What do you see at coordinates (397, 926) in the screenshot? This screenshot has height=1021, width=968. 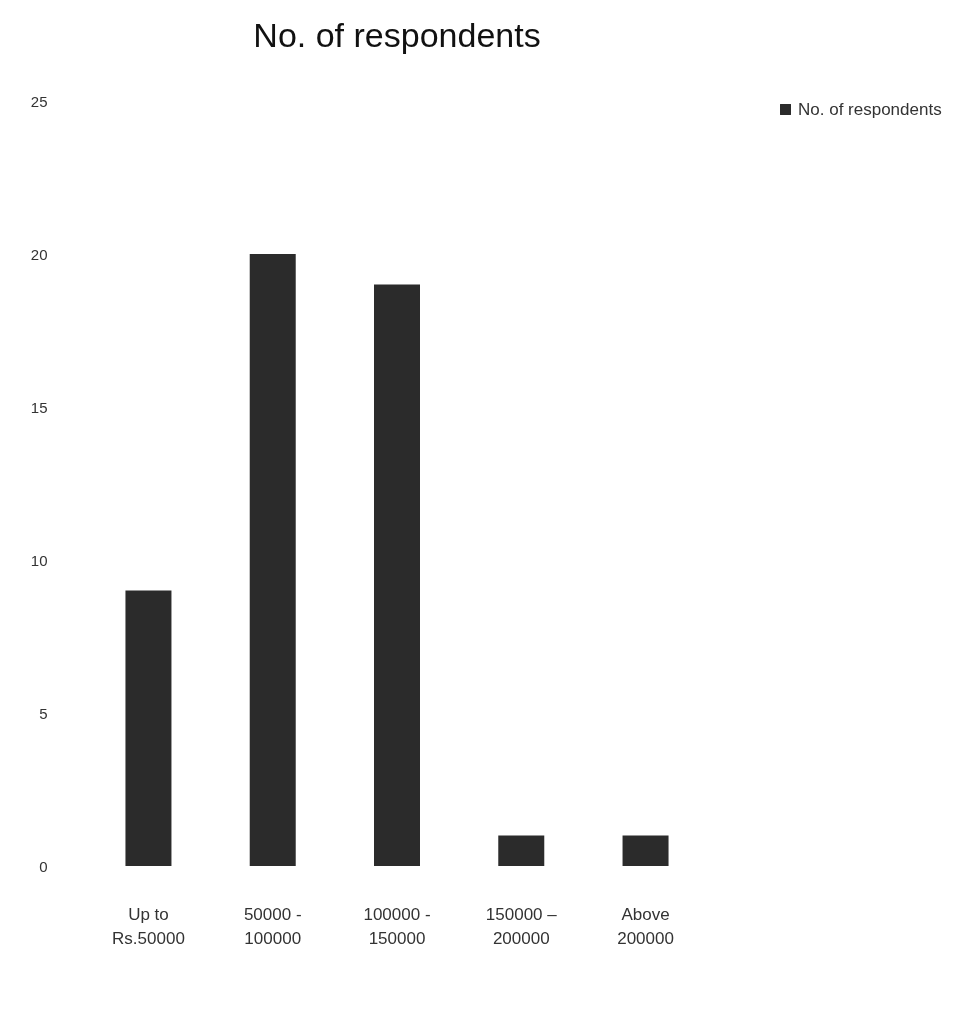 I see `x-tick-label: 100000 - 150000` at bounding box center [397, 926].